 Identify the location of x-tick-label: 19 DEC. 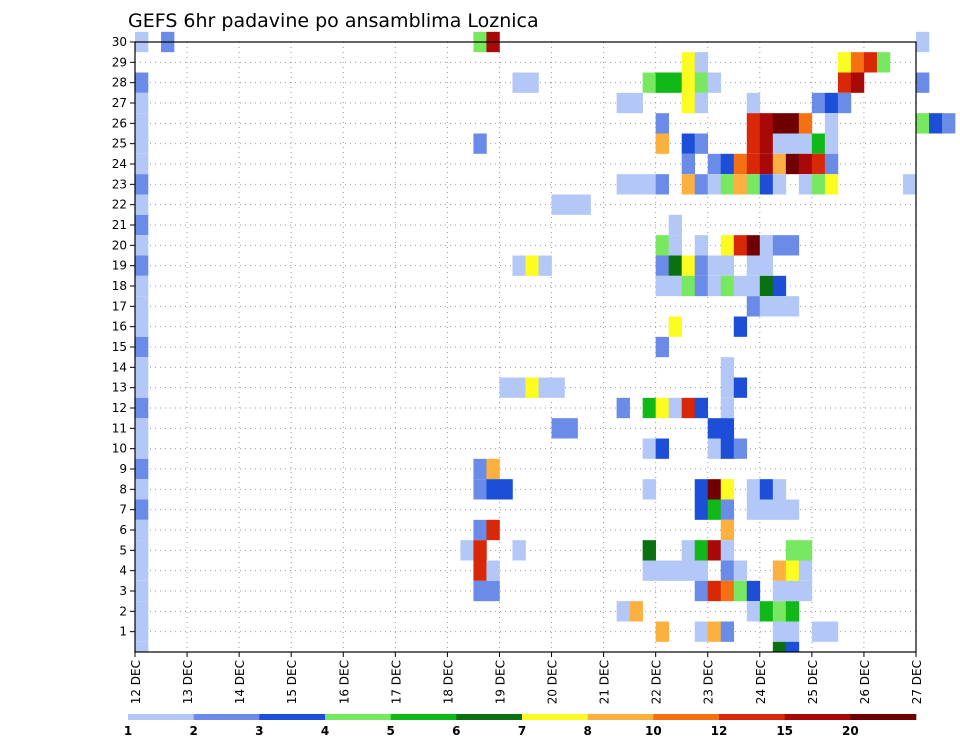
(500, 682).